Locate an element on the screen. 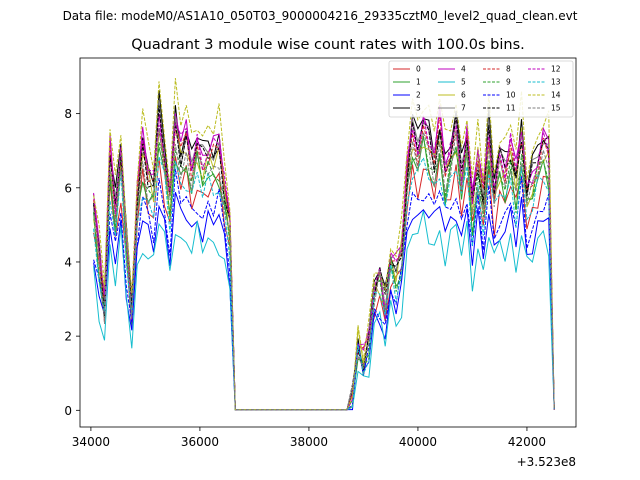 This screenshot has height=480, width=640. y-tick-label: 0 is located at coordinates (68, 411).